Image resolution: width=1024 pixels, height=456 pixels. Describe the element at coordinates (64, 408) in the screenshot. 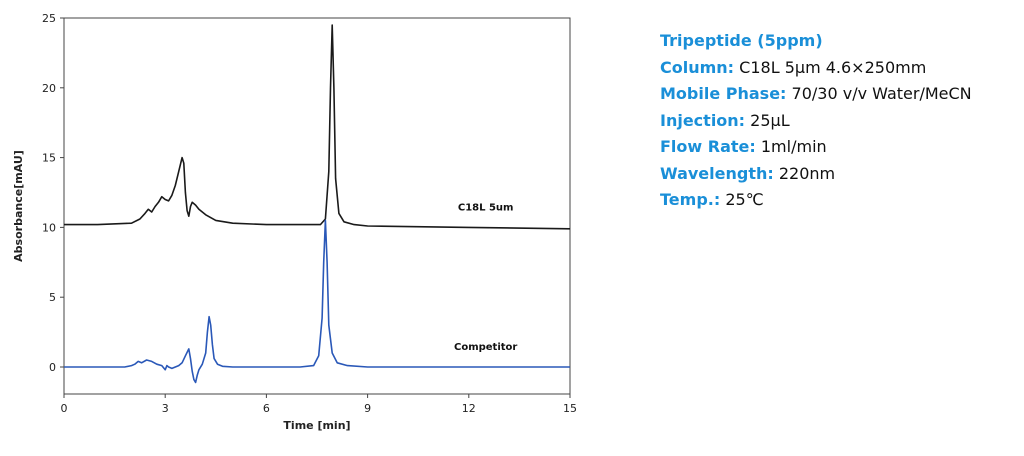

I see `x-tick-label: 0` at that location.